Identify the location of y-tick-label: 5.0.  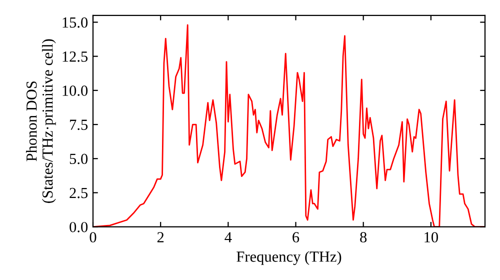
(79, 159).